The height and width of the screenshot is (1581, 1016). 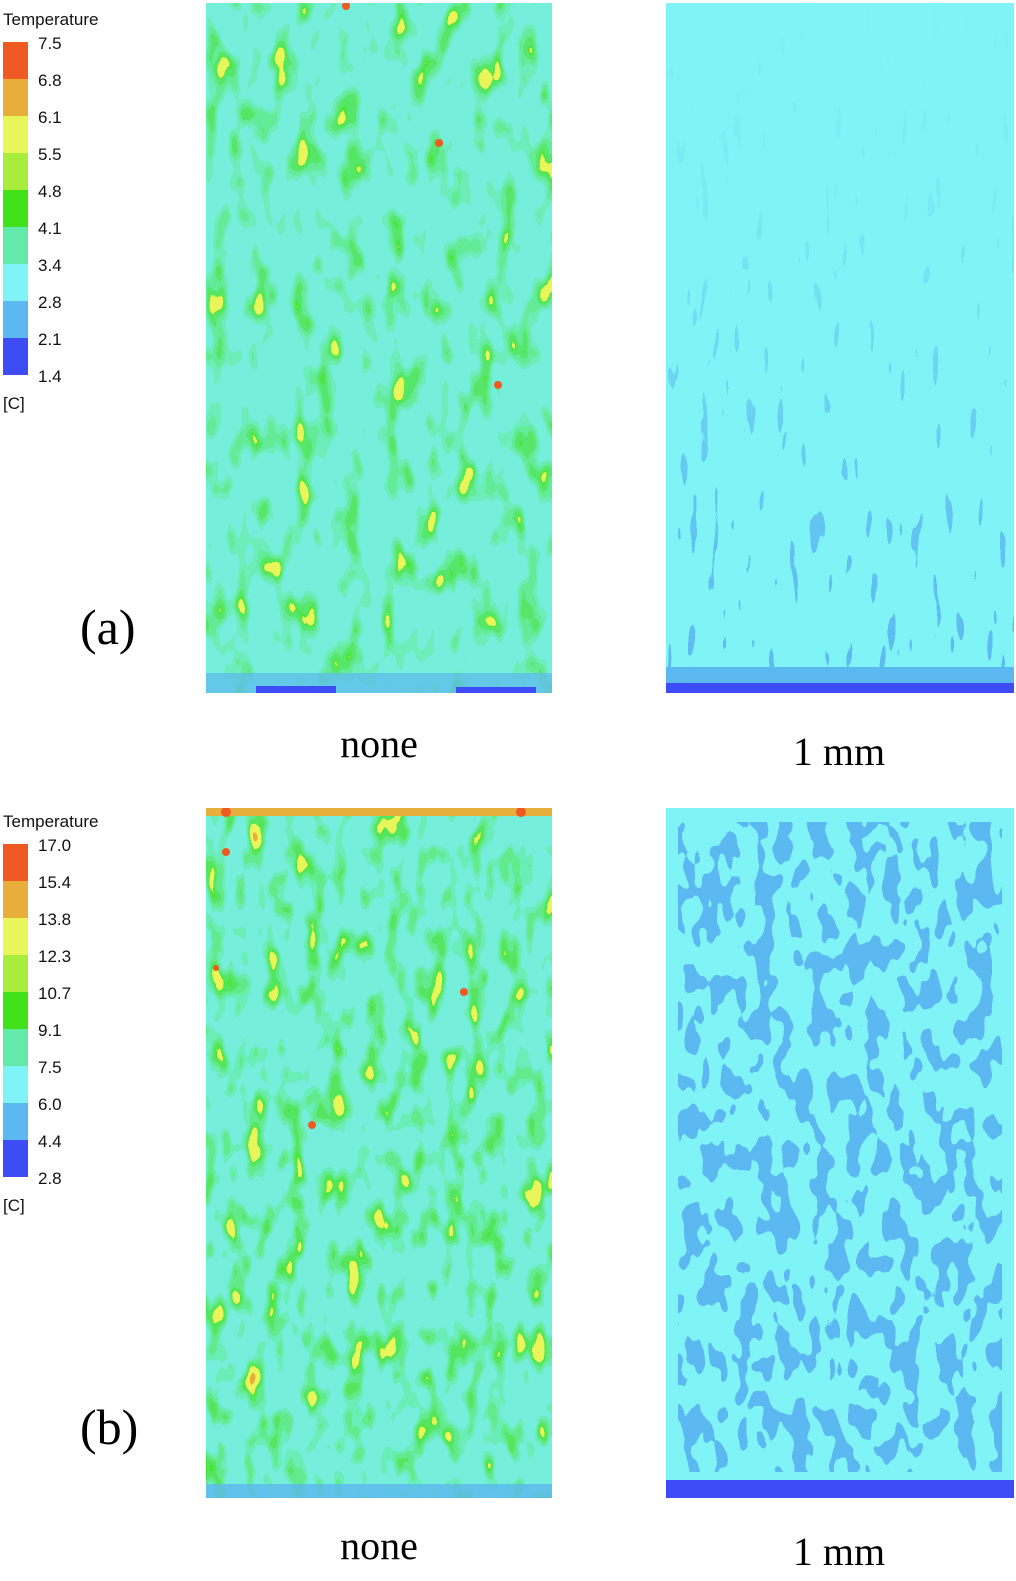 I want to click on legend-tick: 3.4, so click(x=50, y=265).